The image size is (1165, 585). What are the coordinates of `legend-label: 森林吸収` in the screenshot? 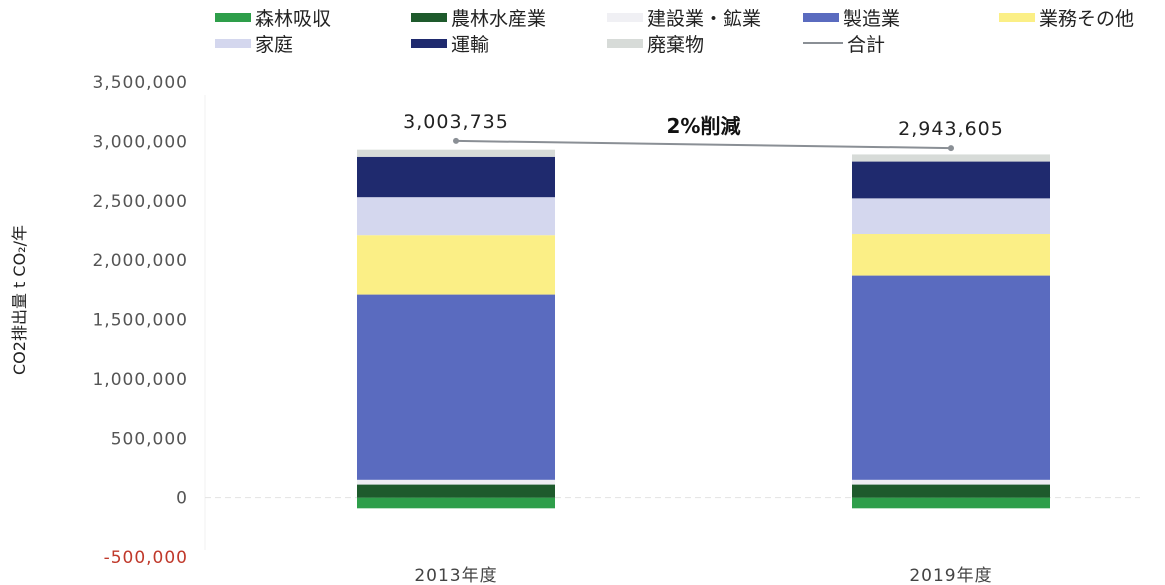 It's located at (293, 18).